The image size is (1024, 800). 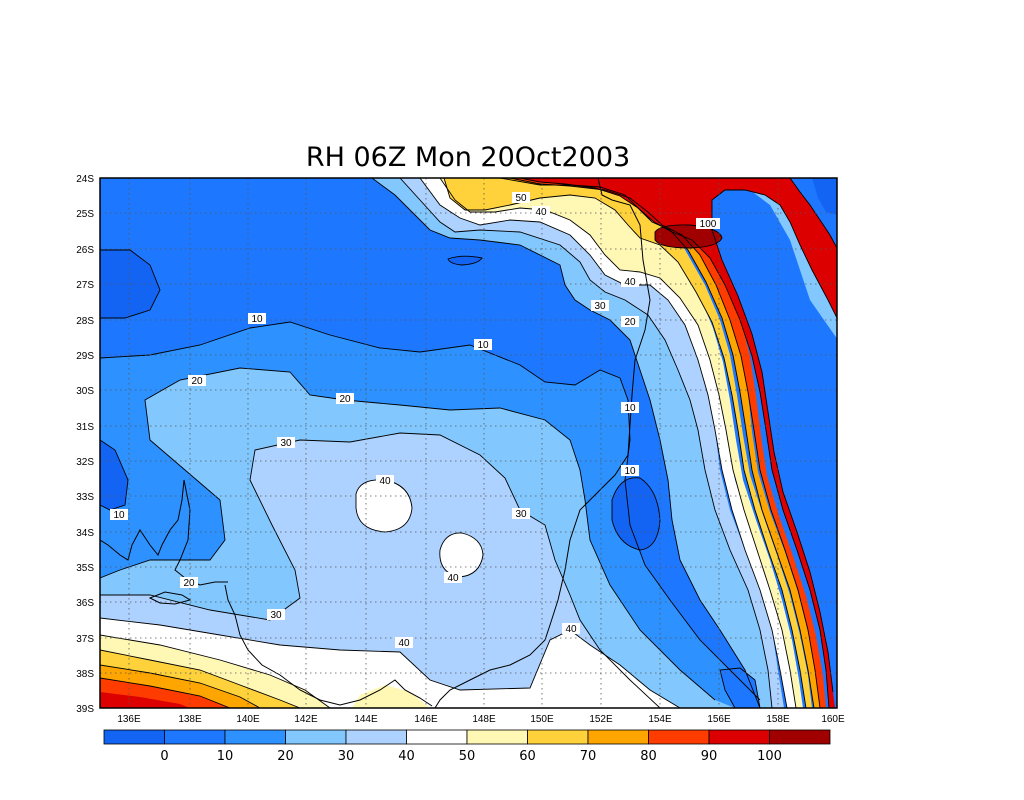 I want to click on contour-label: 50, so click(x=521, y=198).